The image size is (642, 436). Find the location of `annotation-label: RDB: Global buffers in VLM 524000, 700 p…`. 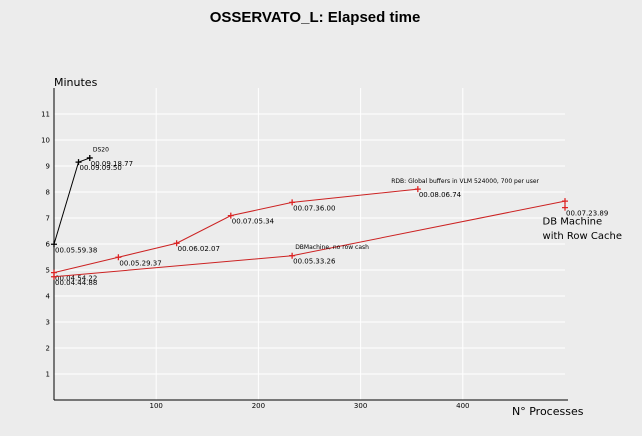

annotation-label: RDB: Global buffers in VLM 524000, 700 p… is located at coordinates (465, 181).